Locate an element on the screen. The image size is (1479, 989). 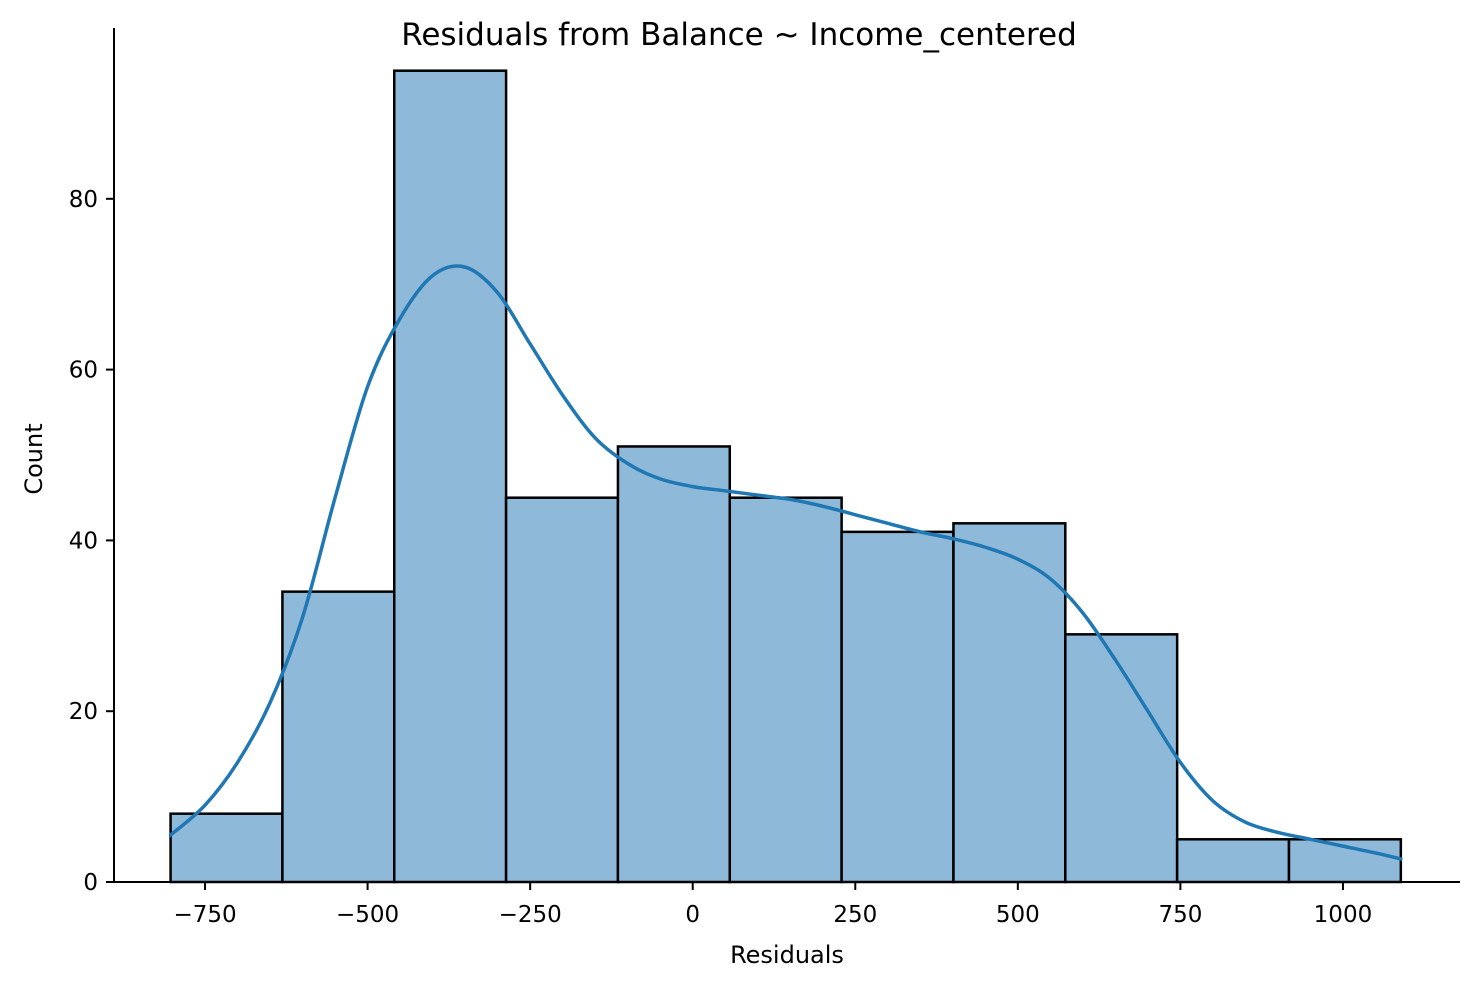
y-tick-label: 20 is located at coordinates (83, 712).